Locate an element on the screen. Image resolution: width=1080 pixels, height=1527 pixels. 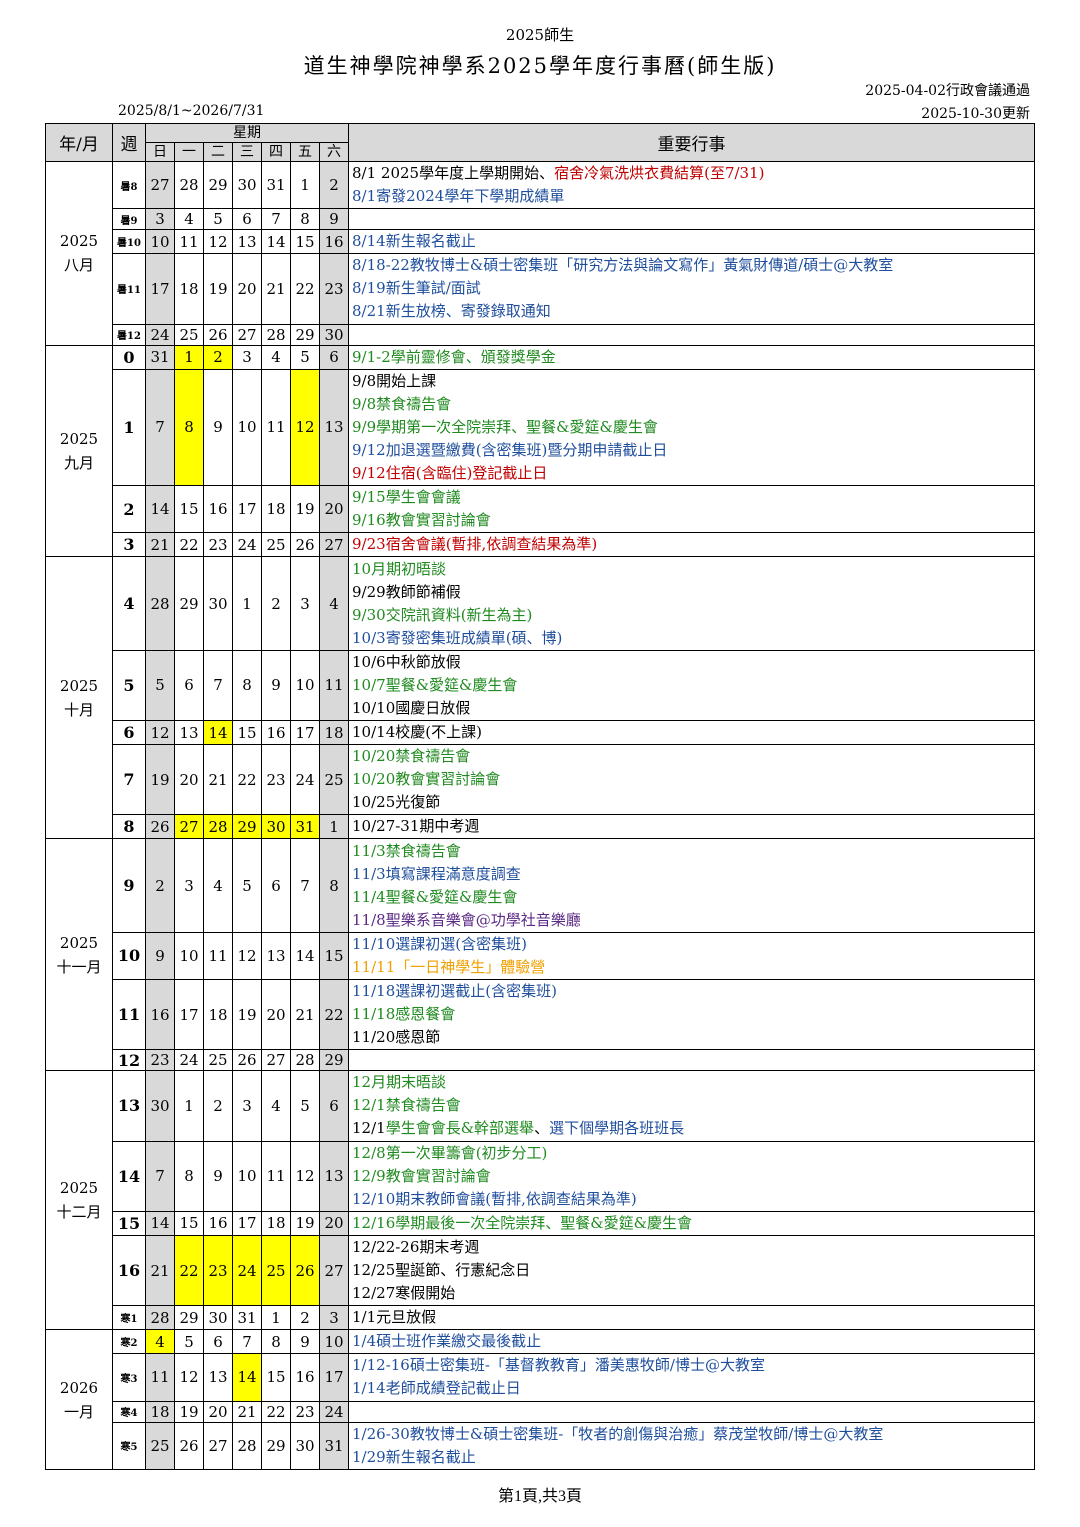
event-text: 10/25光復節 is located at coordinates (396, 802).